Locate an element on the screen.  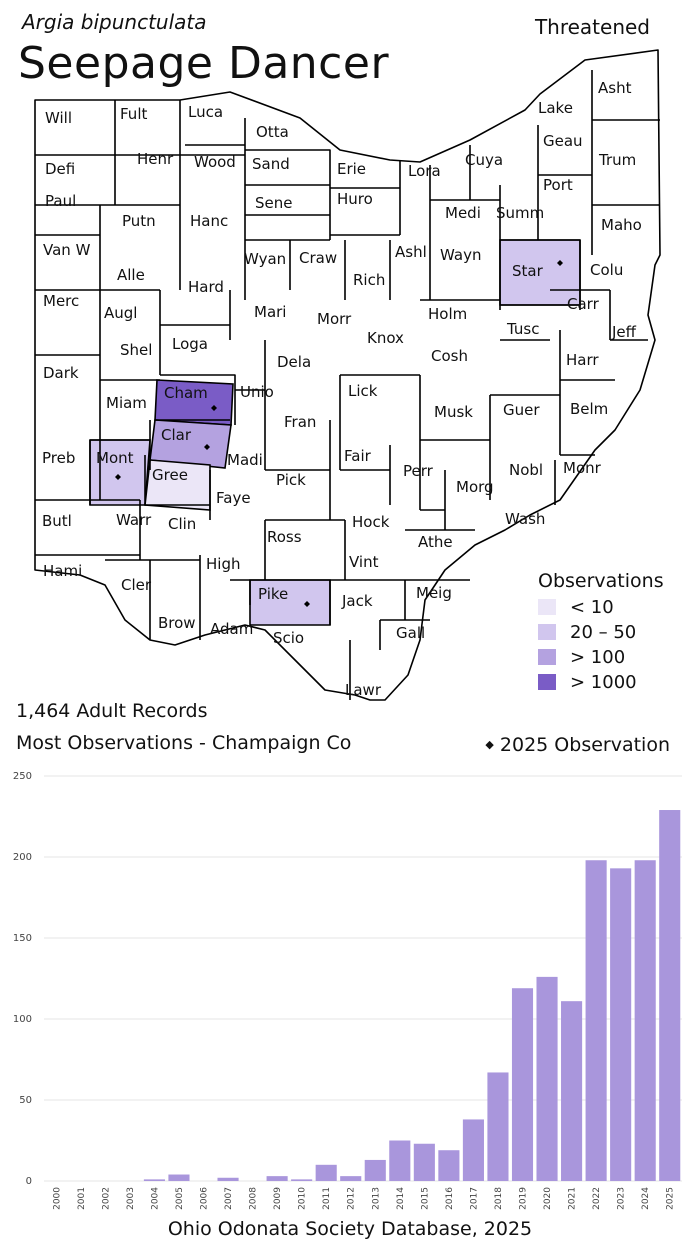
county-label-jeff: Jeff is located at coordinates (624, 332).